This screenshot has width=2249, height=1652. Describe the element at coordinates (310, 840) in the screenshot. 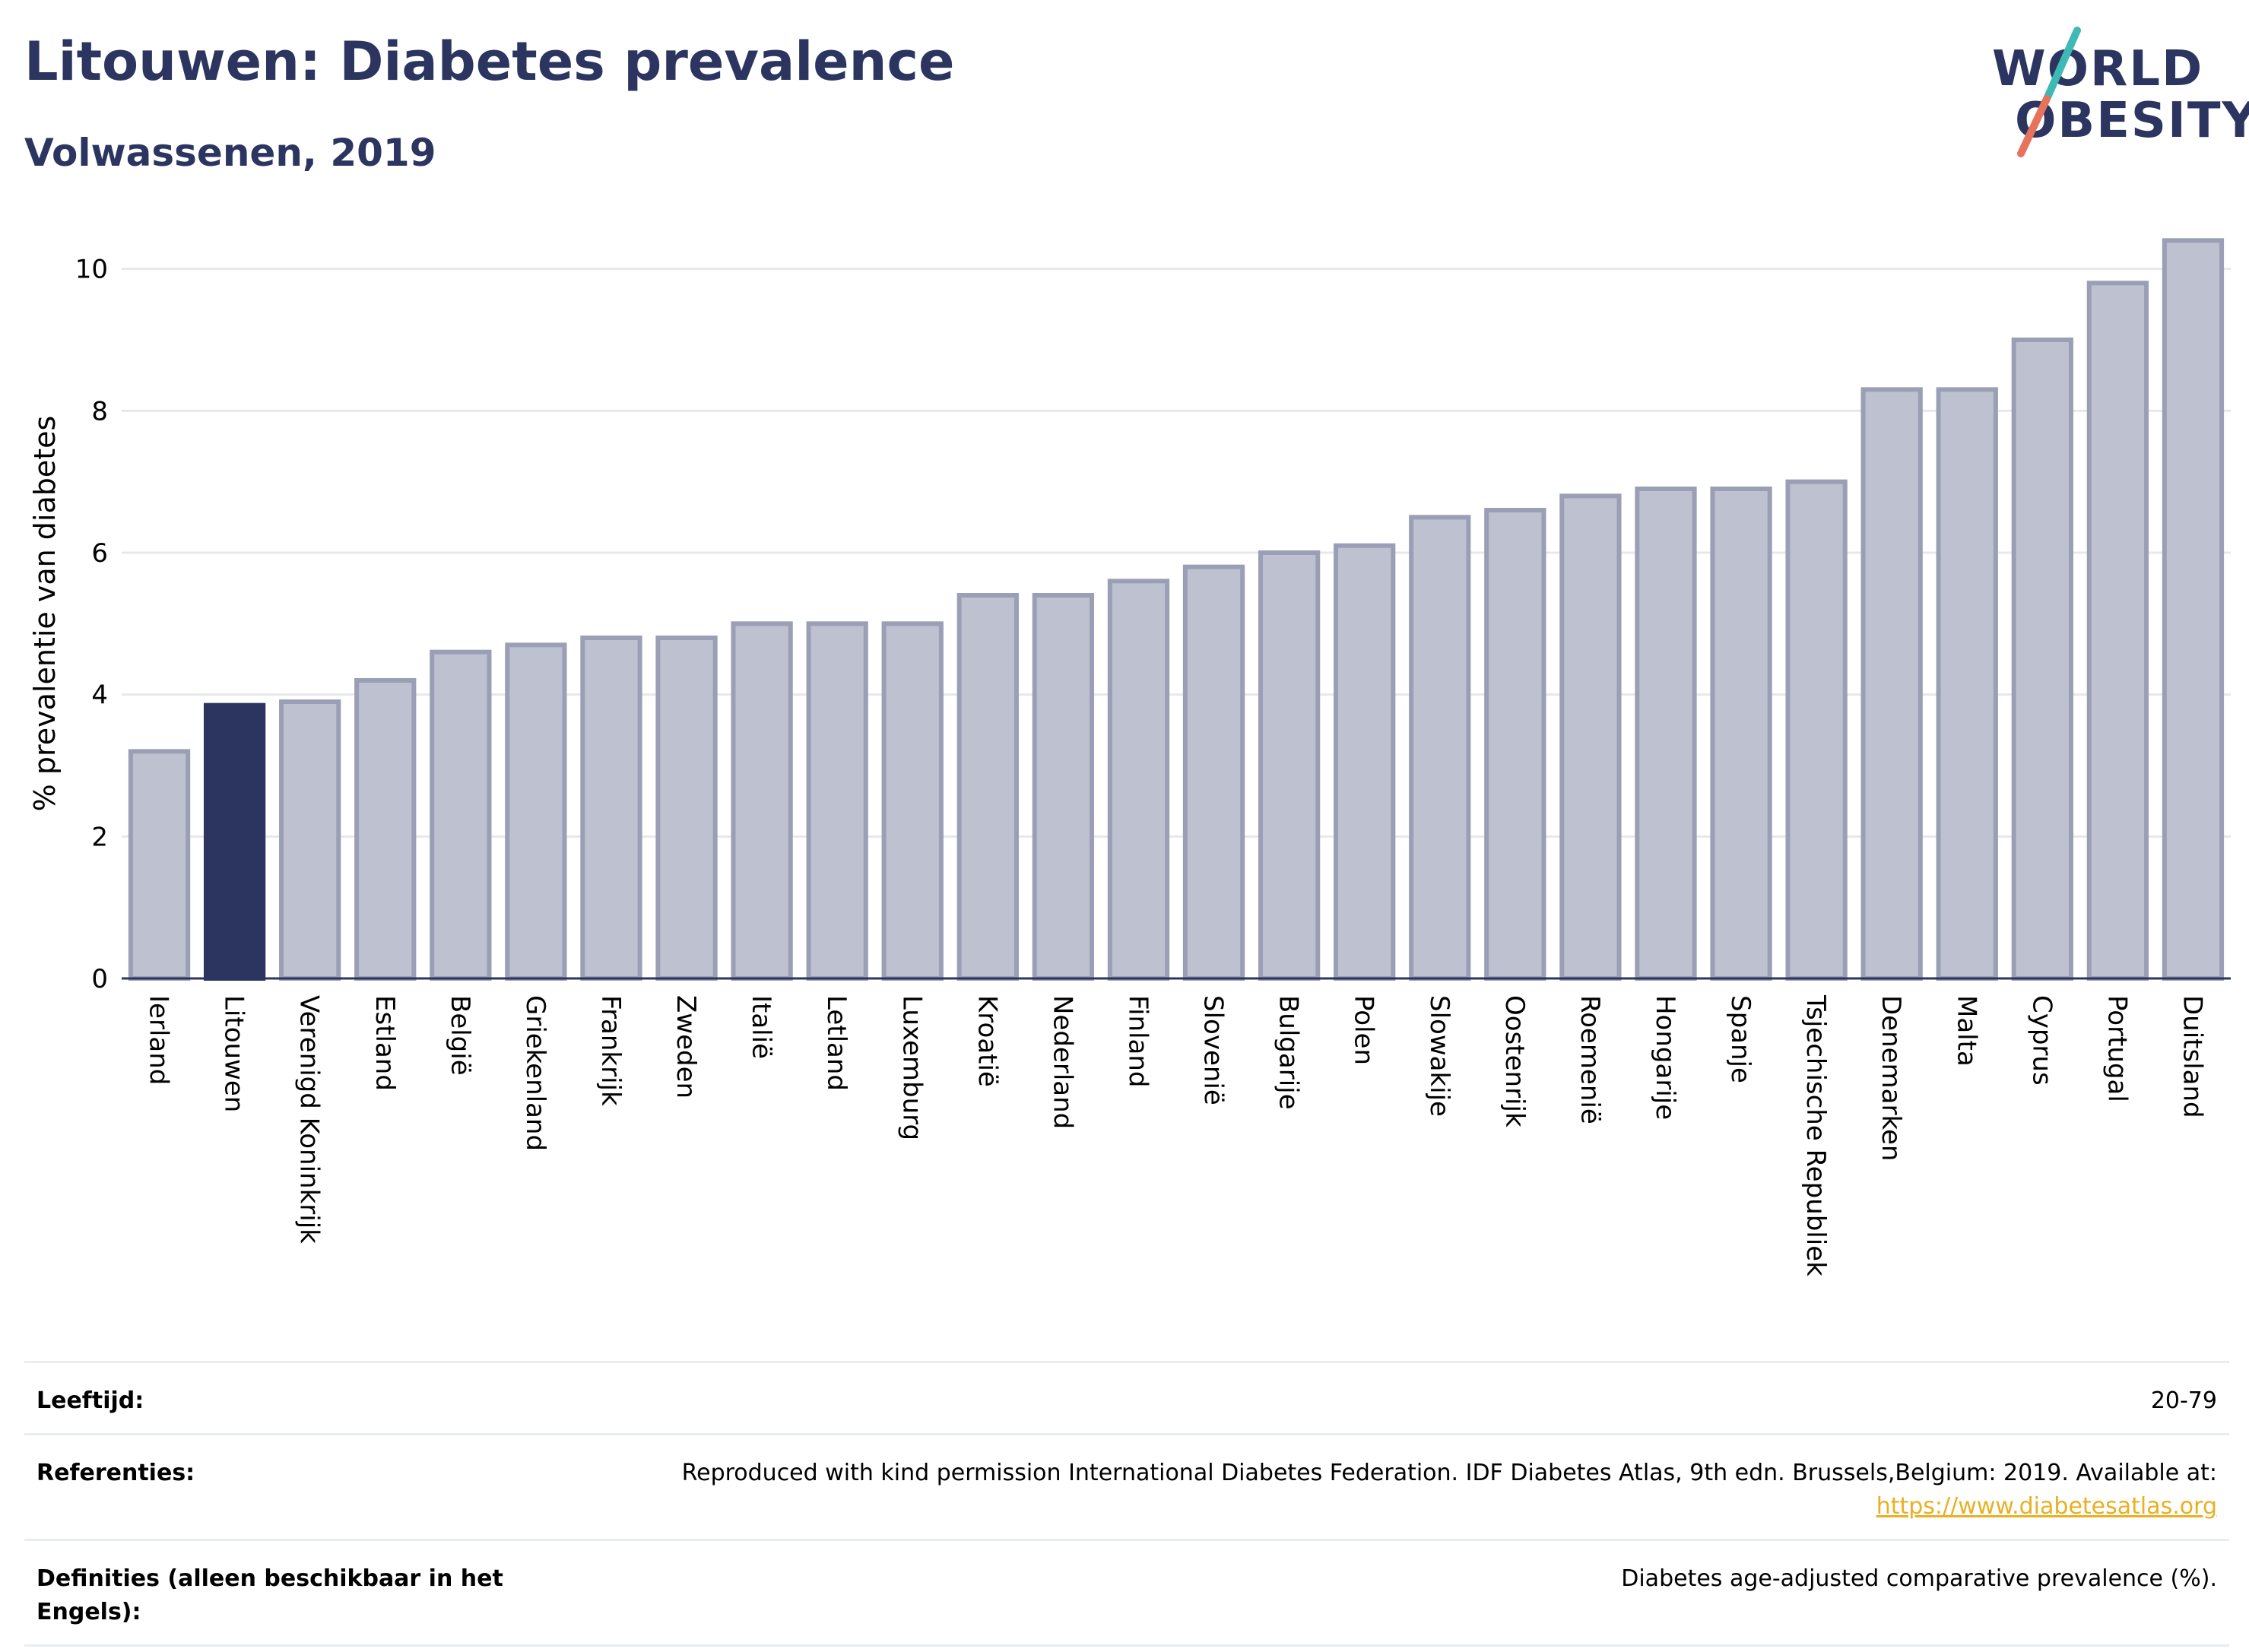

I see `bar-verenigd-koninkrijk` at that location.